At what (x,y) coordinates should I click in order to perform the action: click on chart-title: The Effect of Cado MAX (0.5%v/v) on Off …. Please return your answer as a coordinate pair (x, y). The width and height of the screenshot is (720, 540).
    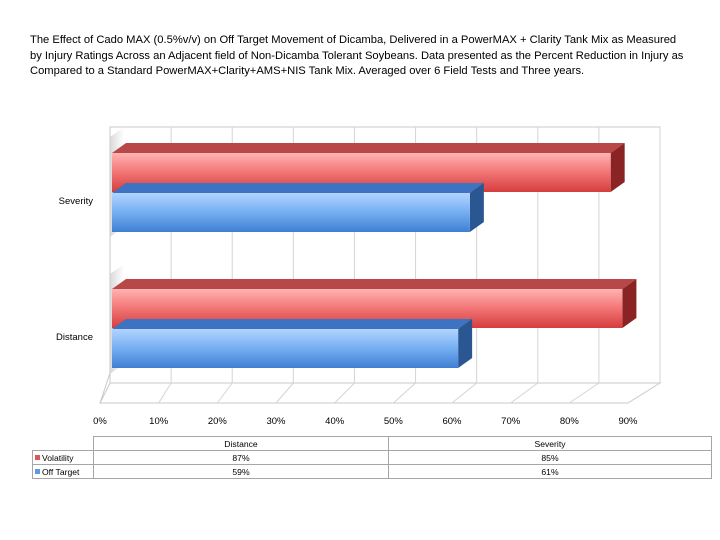
    Looking at the image, I should click on (362, 56).